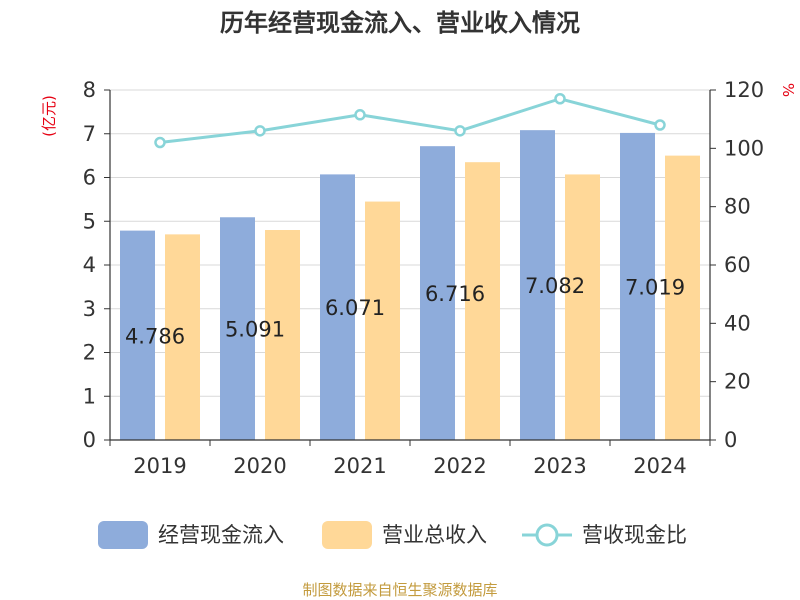 This screenshot has height=600, width=800. Describe the element at coordinates (355, 308) in the screenshot. I see `bar-data-label: 6.071` at that location.